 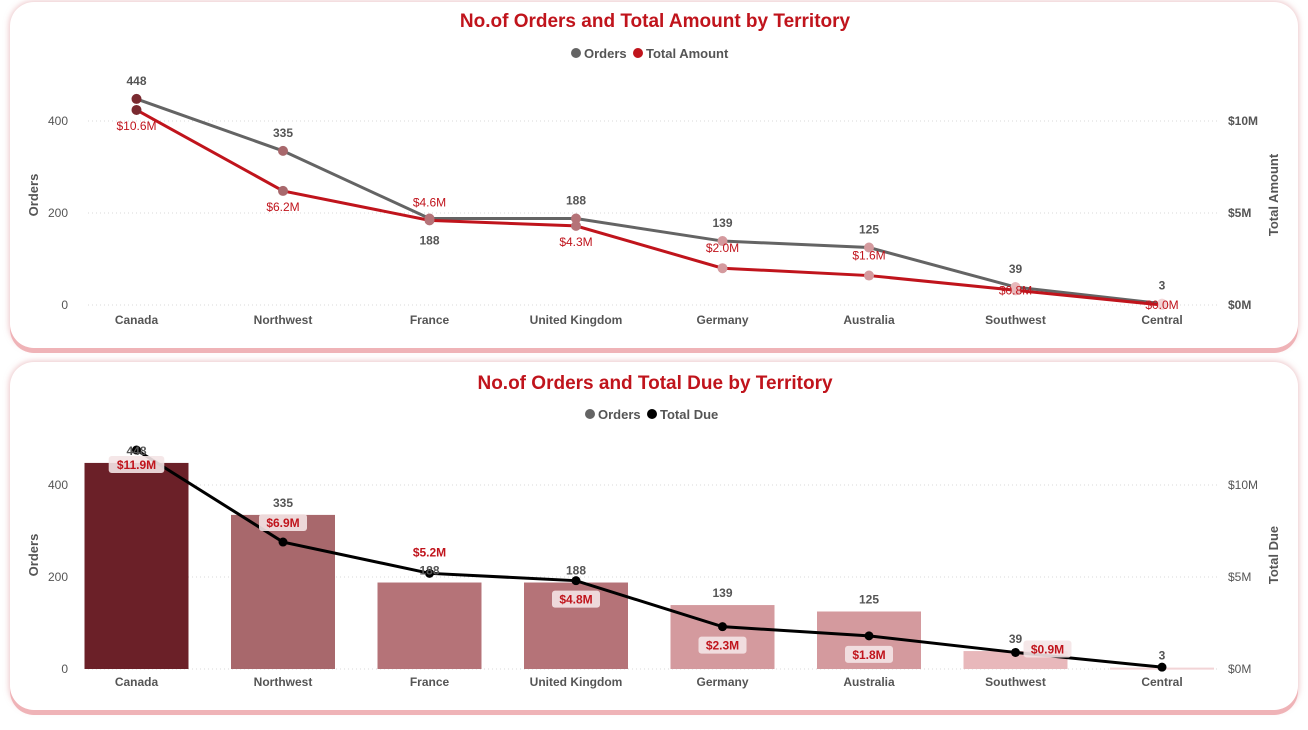 I want to click on data-label-total-due-united-kingdom: $4.8M, so click(x=575, y=600).